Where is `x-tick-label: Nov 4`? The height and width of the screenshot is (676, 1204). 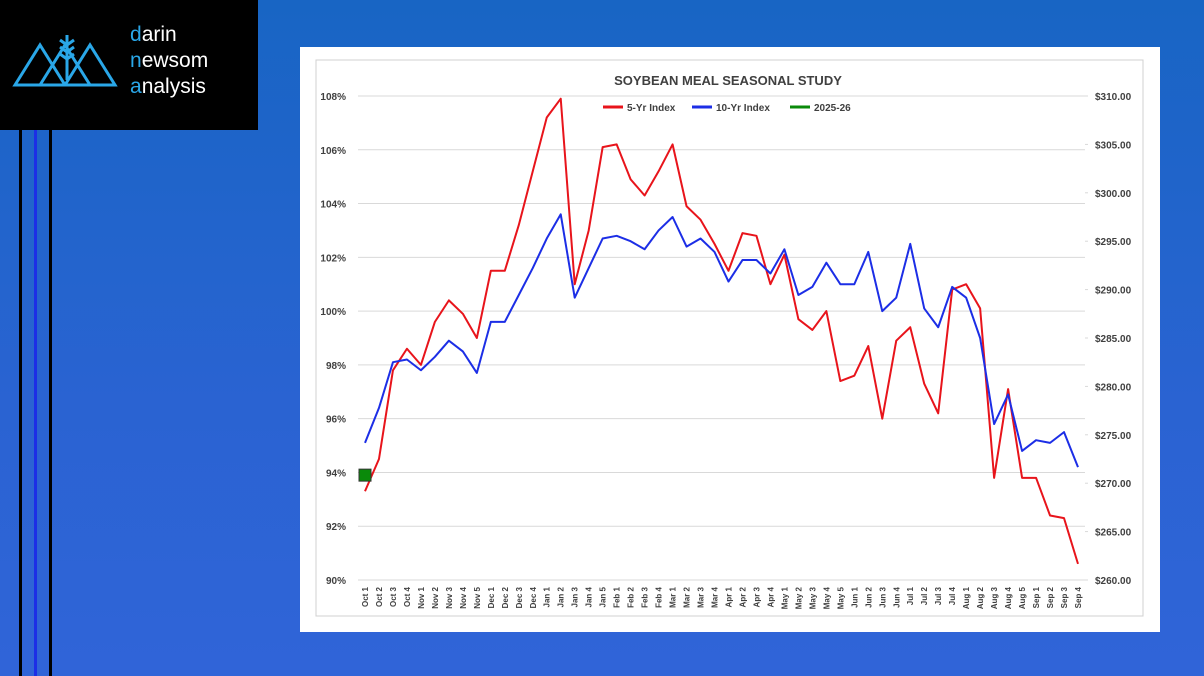 x-tick-label: Nov 4 is located at coordinates (463, 597).